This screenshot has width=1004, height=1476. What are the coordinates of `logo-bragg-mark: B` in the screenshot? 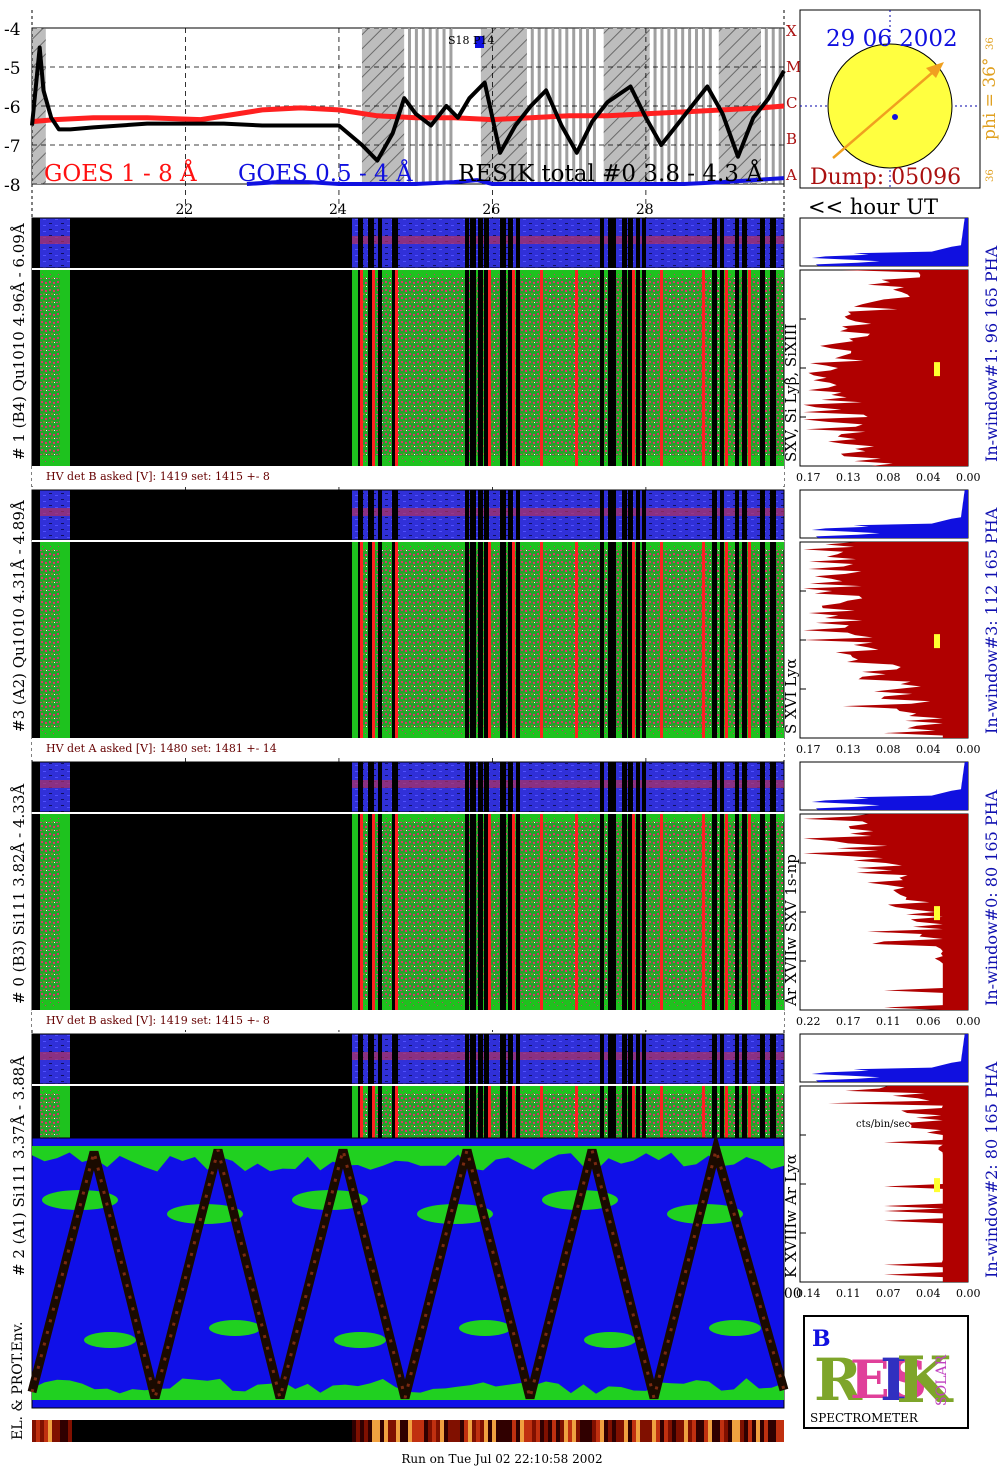 It's located at (821, 1339).